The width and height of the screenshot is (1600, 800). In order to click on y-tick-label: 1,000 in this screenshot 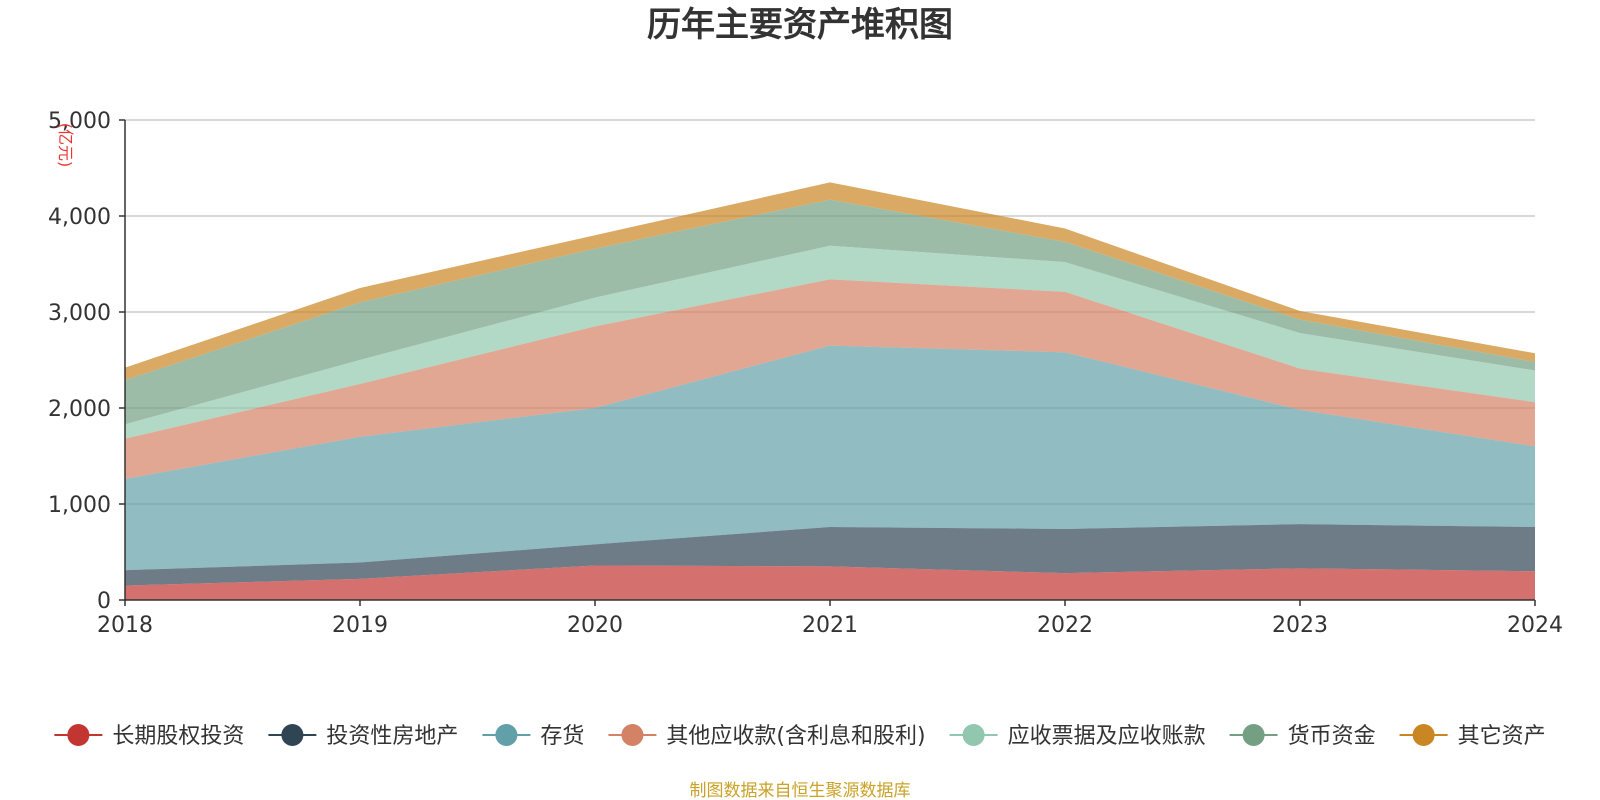, I will do `click(79, 505)`.